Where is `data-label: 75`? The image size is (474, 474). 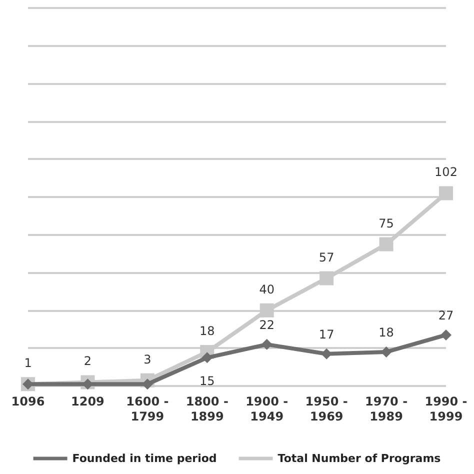
data-label: 75 is located at coordinates (386, 223).